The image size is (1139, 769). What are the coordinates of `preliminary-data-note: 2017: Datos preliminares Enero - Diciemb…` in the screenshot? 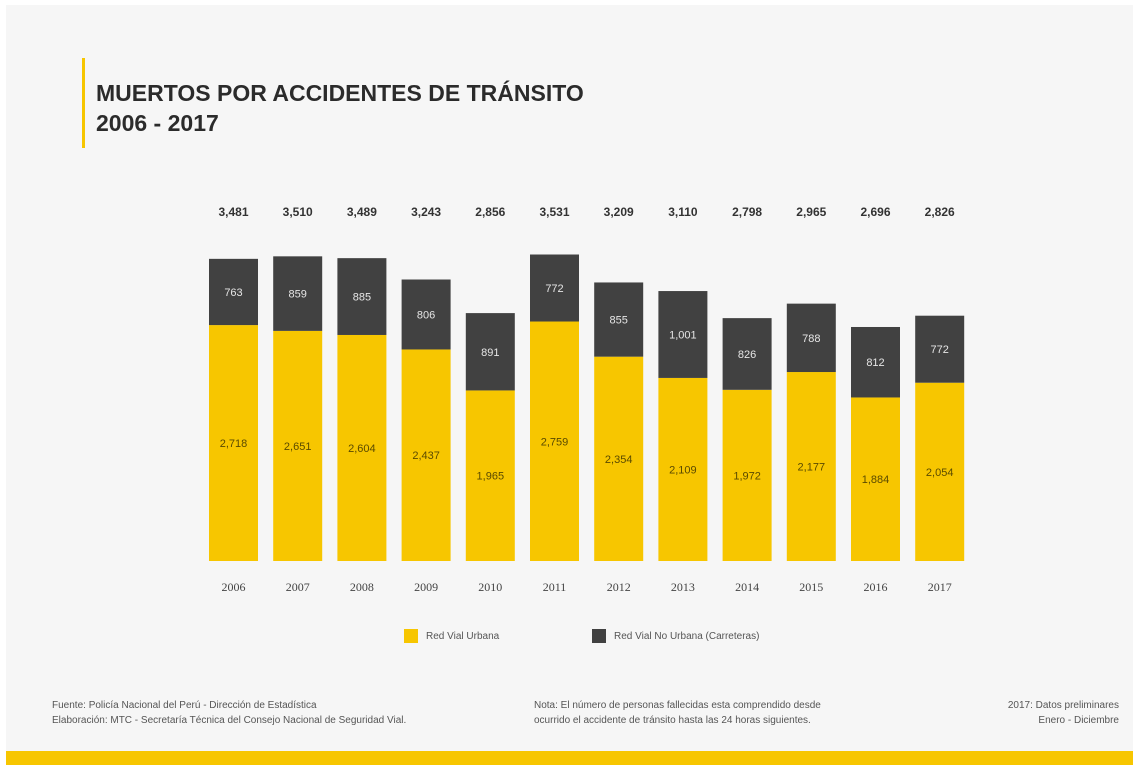 It's located at (1063, 713).